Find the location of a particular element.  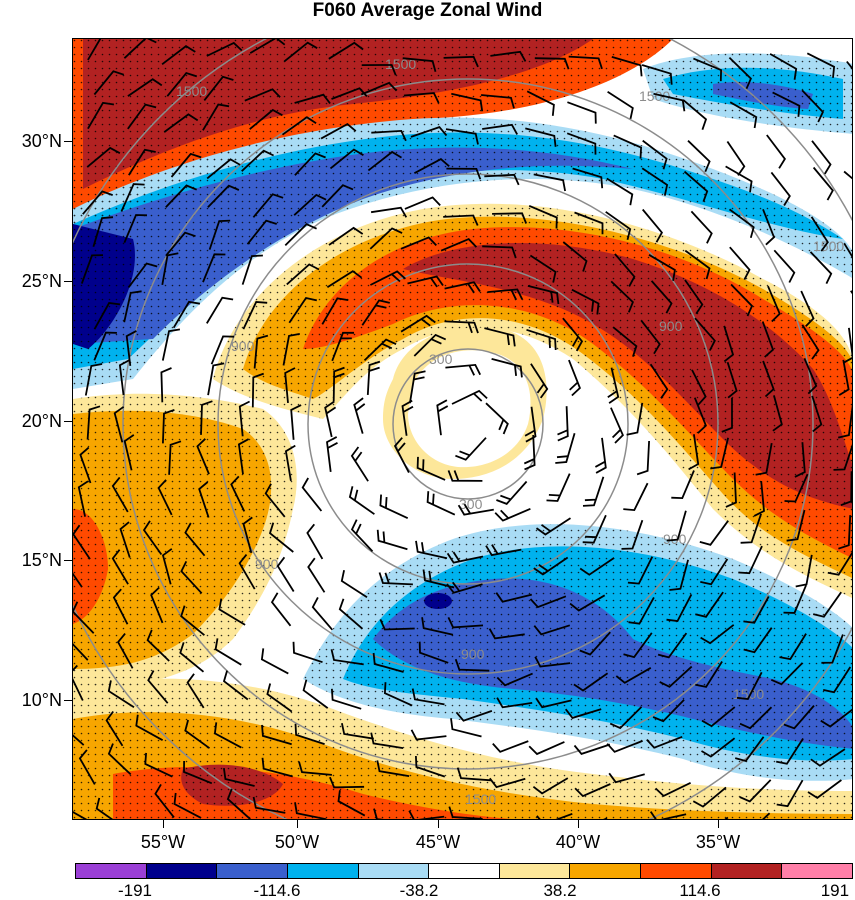

lon-label-55w: 55°W is located at coordinates (163, 842).